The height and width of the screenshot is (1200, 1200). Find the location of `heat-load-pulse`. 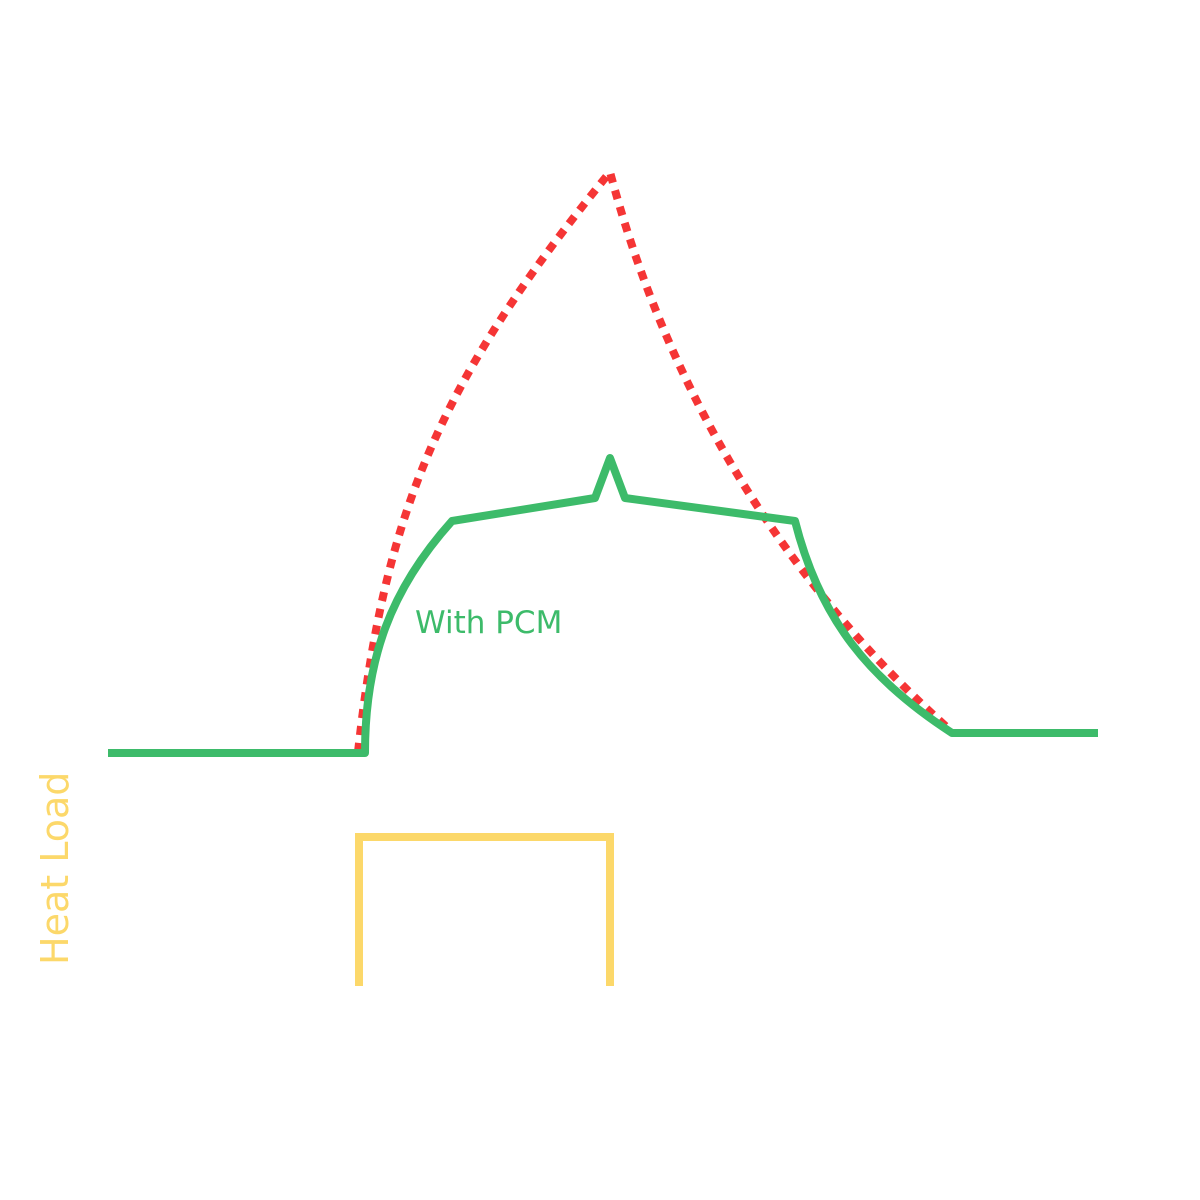

heat-load-pulse is located at coordinates (484, 909).